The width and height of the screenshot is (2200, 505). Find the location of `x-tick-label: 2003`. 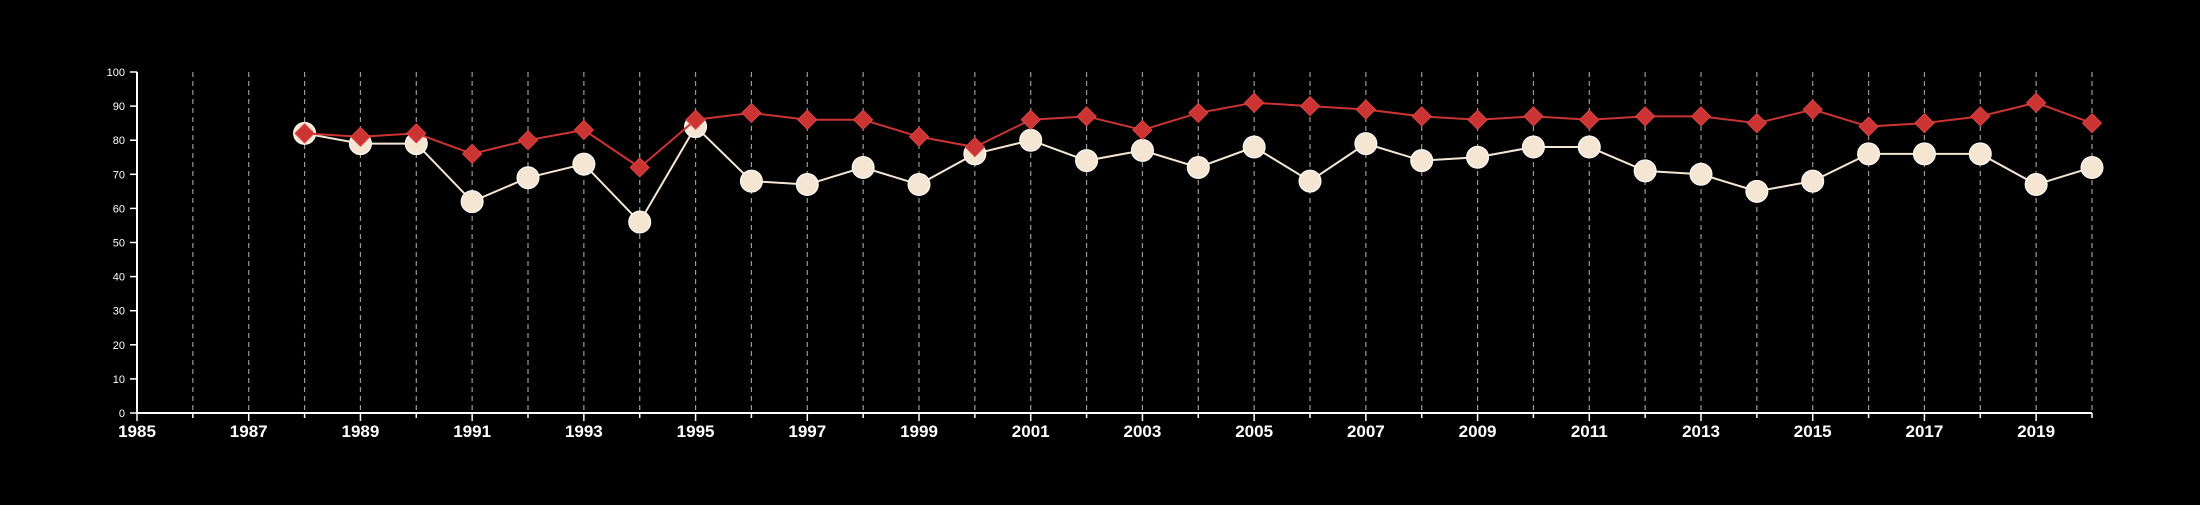

x-tick-label: 2003 is located at coordinates (1143, 431).